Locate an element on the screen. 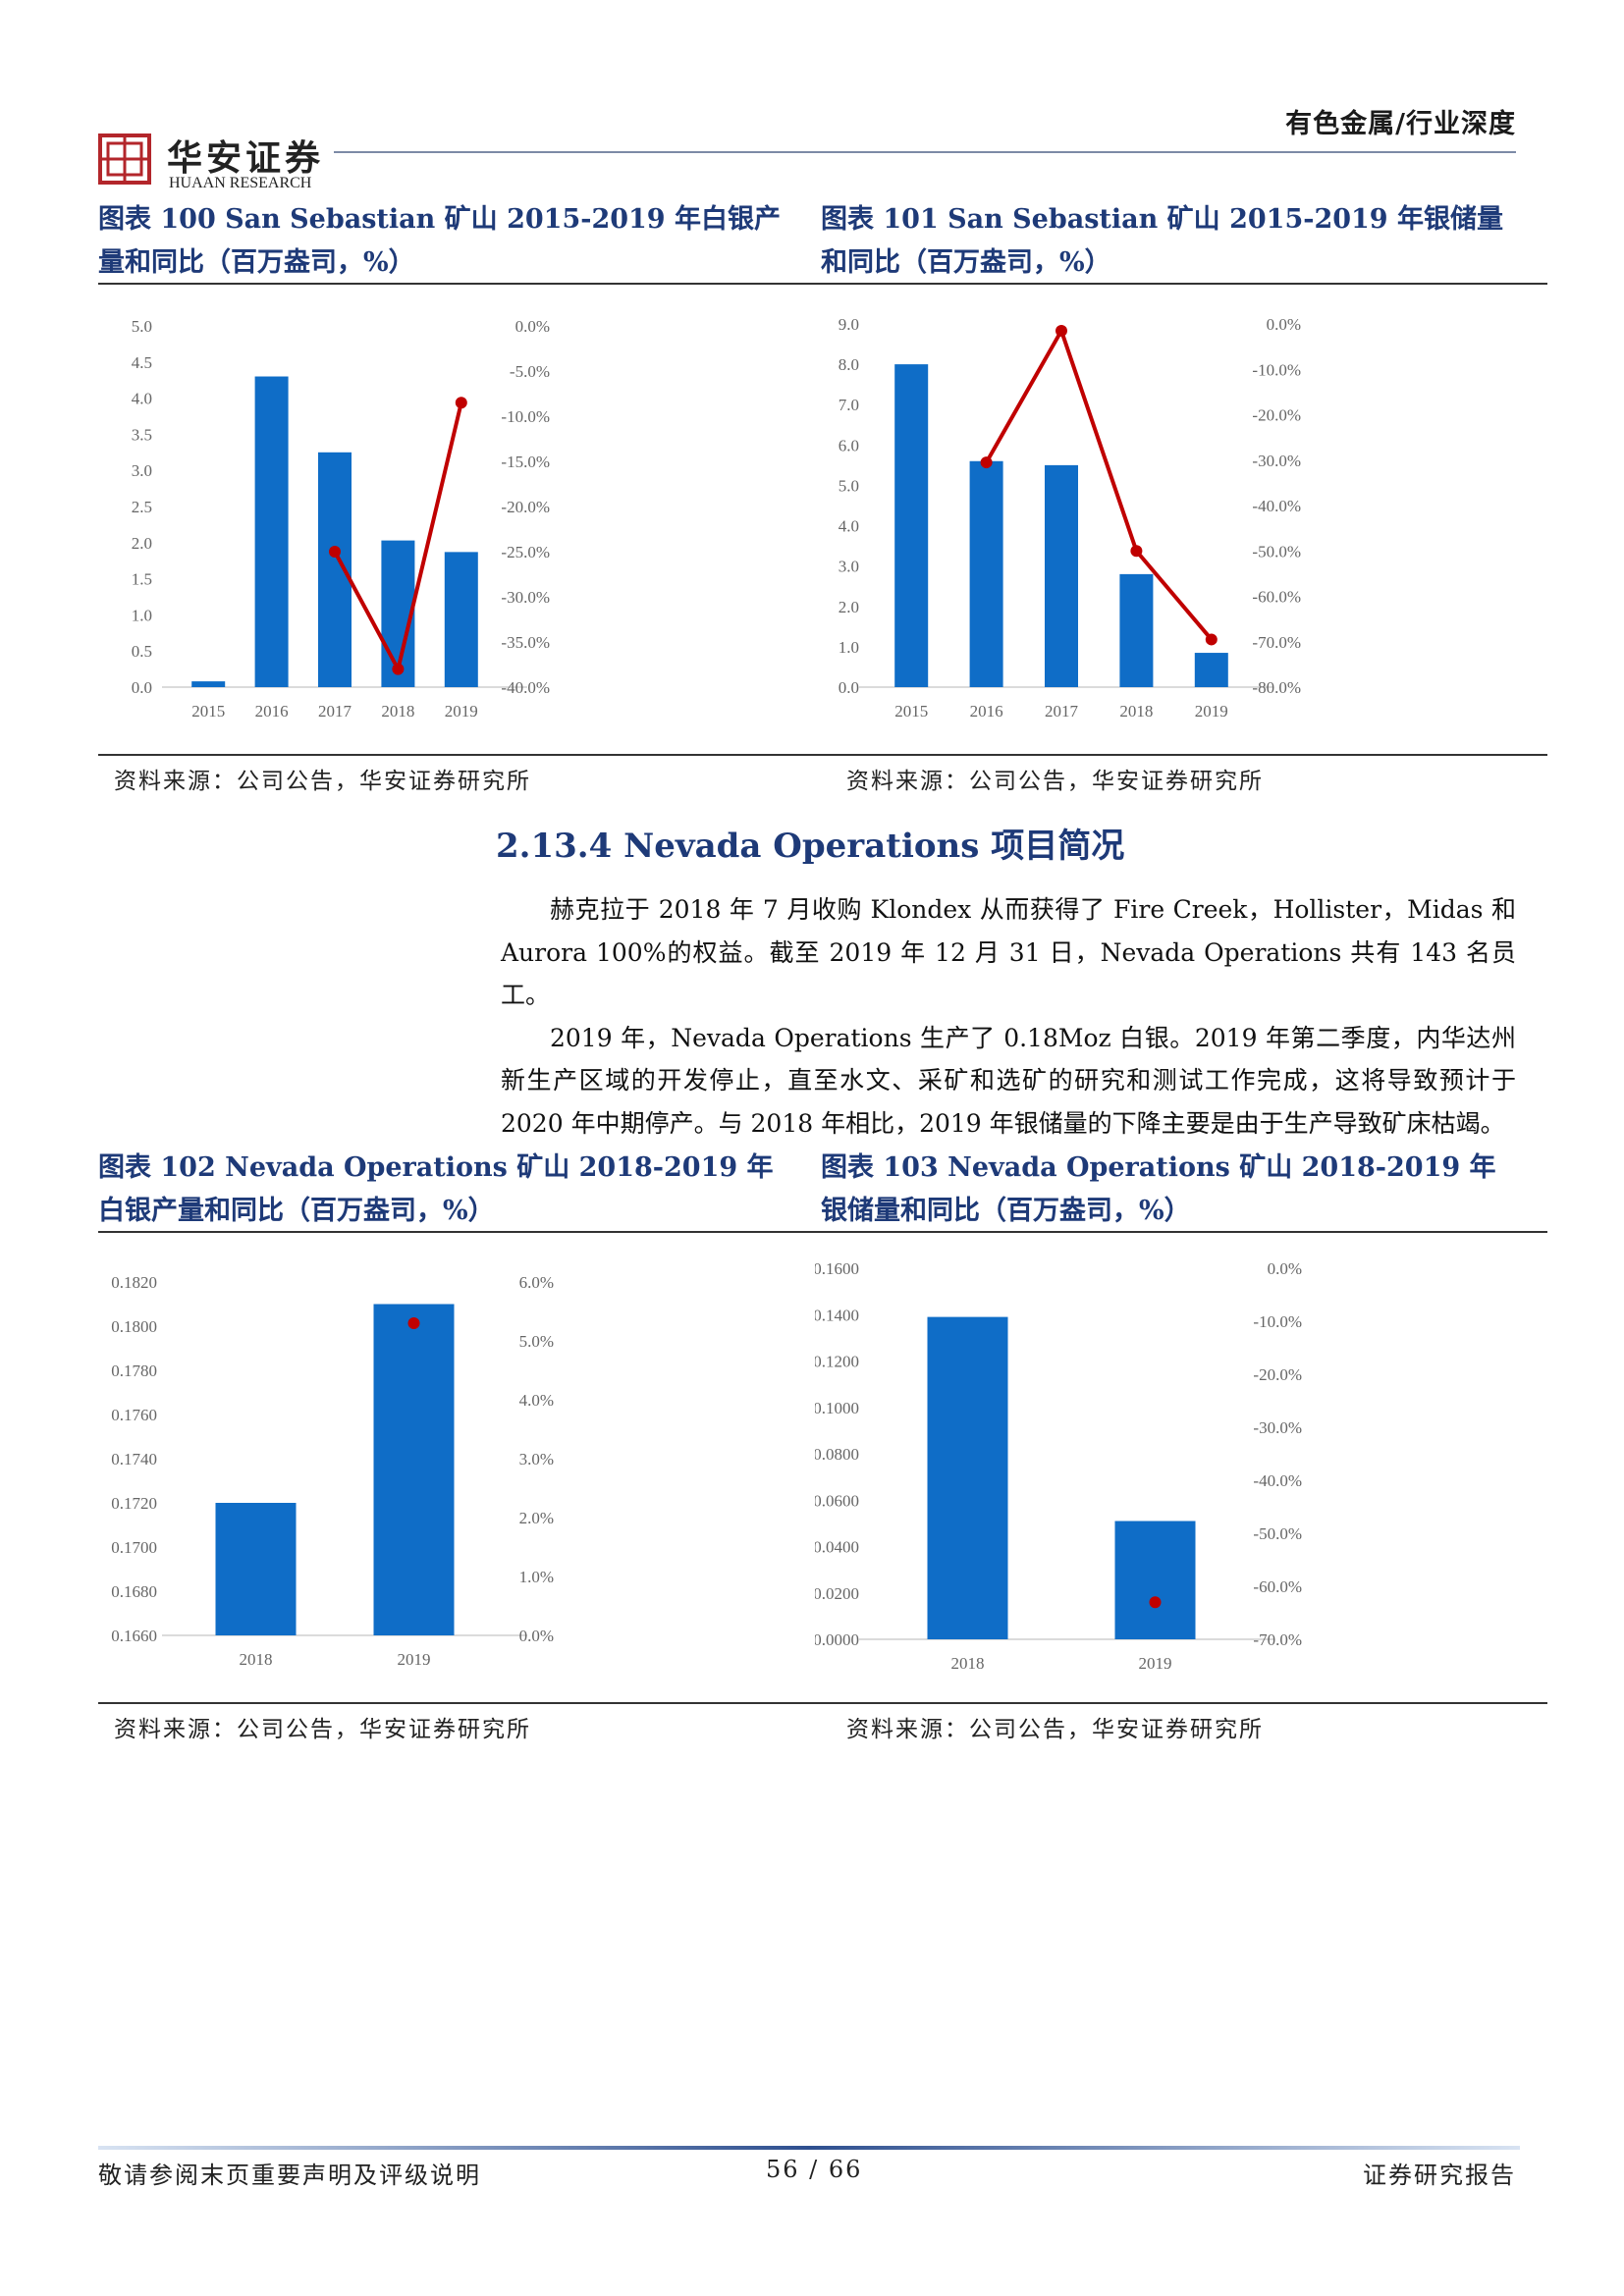 The width and height of the screenshot is (1624, 2296). y-tick-label: 0.0 is located at coordinates (142, 687).